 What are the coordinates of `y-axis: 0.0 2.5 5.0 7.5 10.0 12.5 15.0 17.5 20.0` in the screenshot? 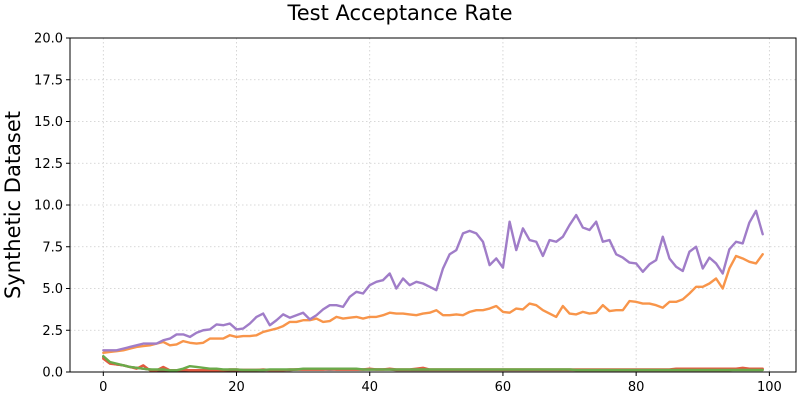 It's located at (52, 206).